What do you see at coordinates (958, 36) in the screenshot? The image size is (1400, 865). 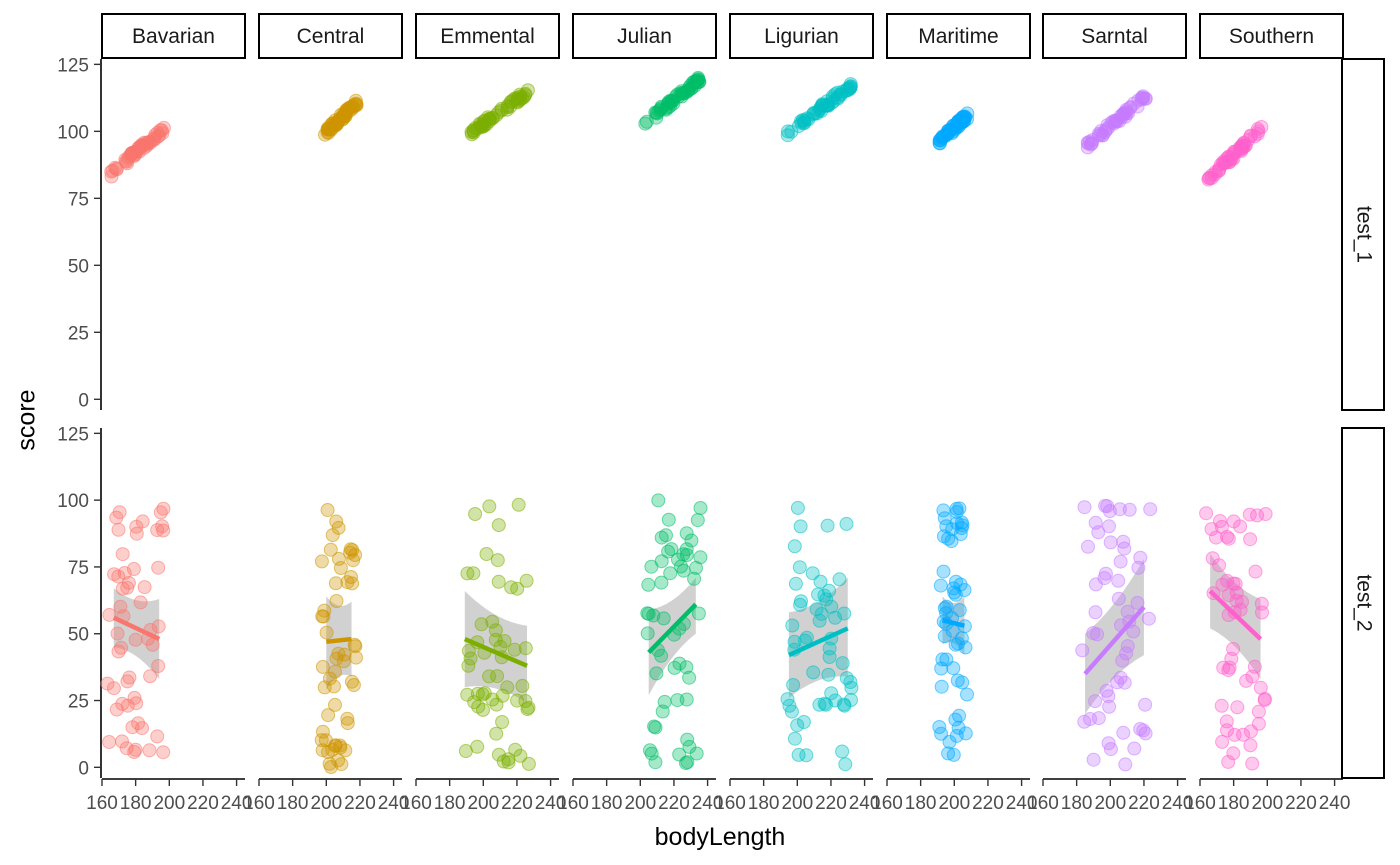 I see `facet-label-maritime: Maritime` at bounding box center [958, 36].